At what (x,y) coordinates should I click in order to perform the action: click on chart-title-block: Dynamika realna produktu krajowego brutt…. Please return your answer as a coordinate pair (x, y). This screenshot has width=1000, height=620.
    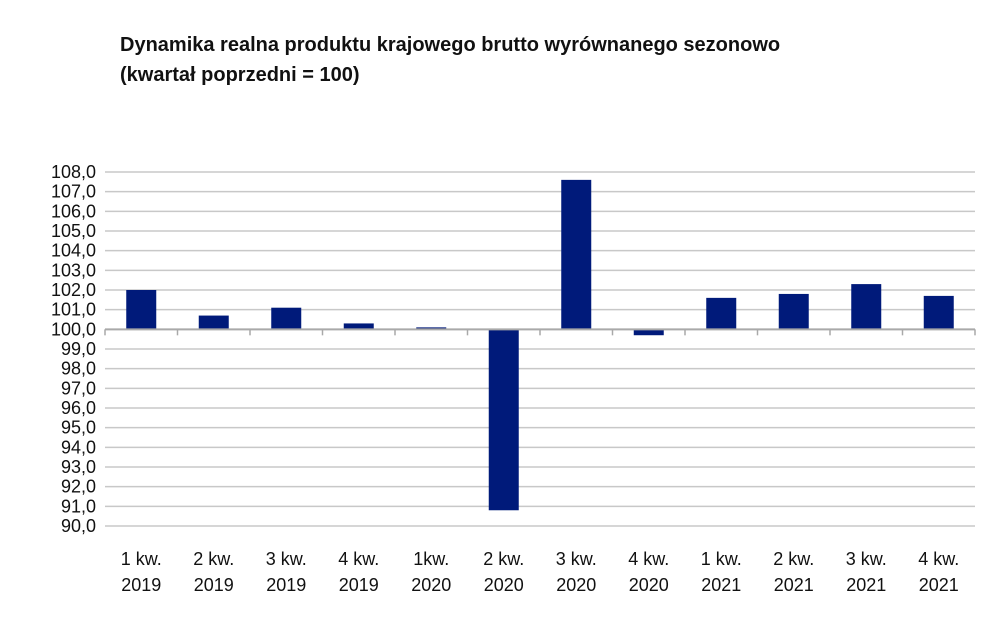
    Looking at the image, I should click on (450, 60).